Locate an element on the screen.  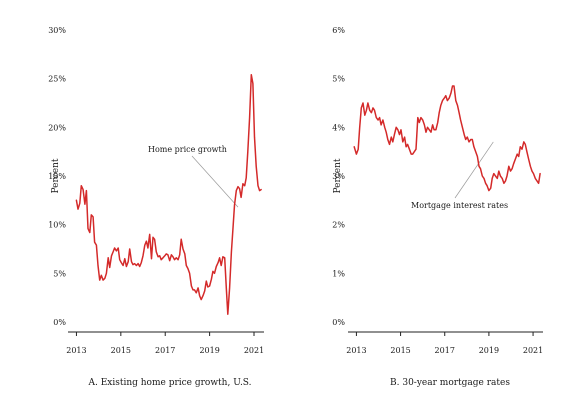
y-tick-label: 3% is located at coordinates (338, 176).